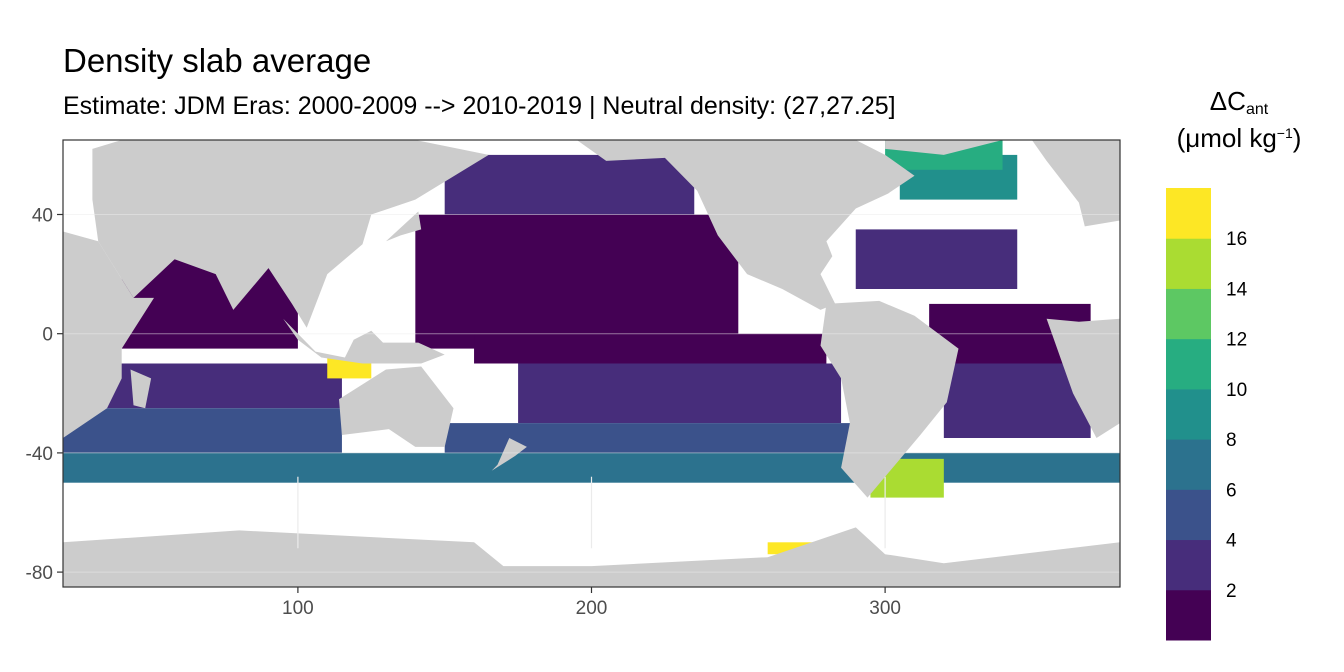 The image size is (1344, 672). Describe the element at coordinates (1227, 101) in the screenshot. I see `legend-symbol: ΔC` at that location.